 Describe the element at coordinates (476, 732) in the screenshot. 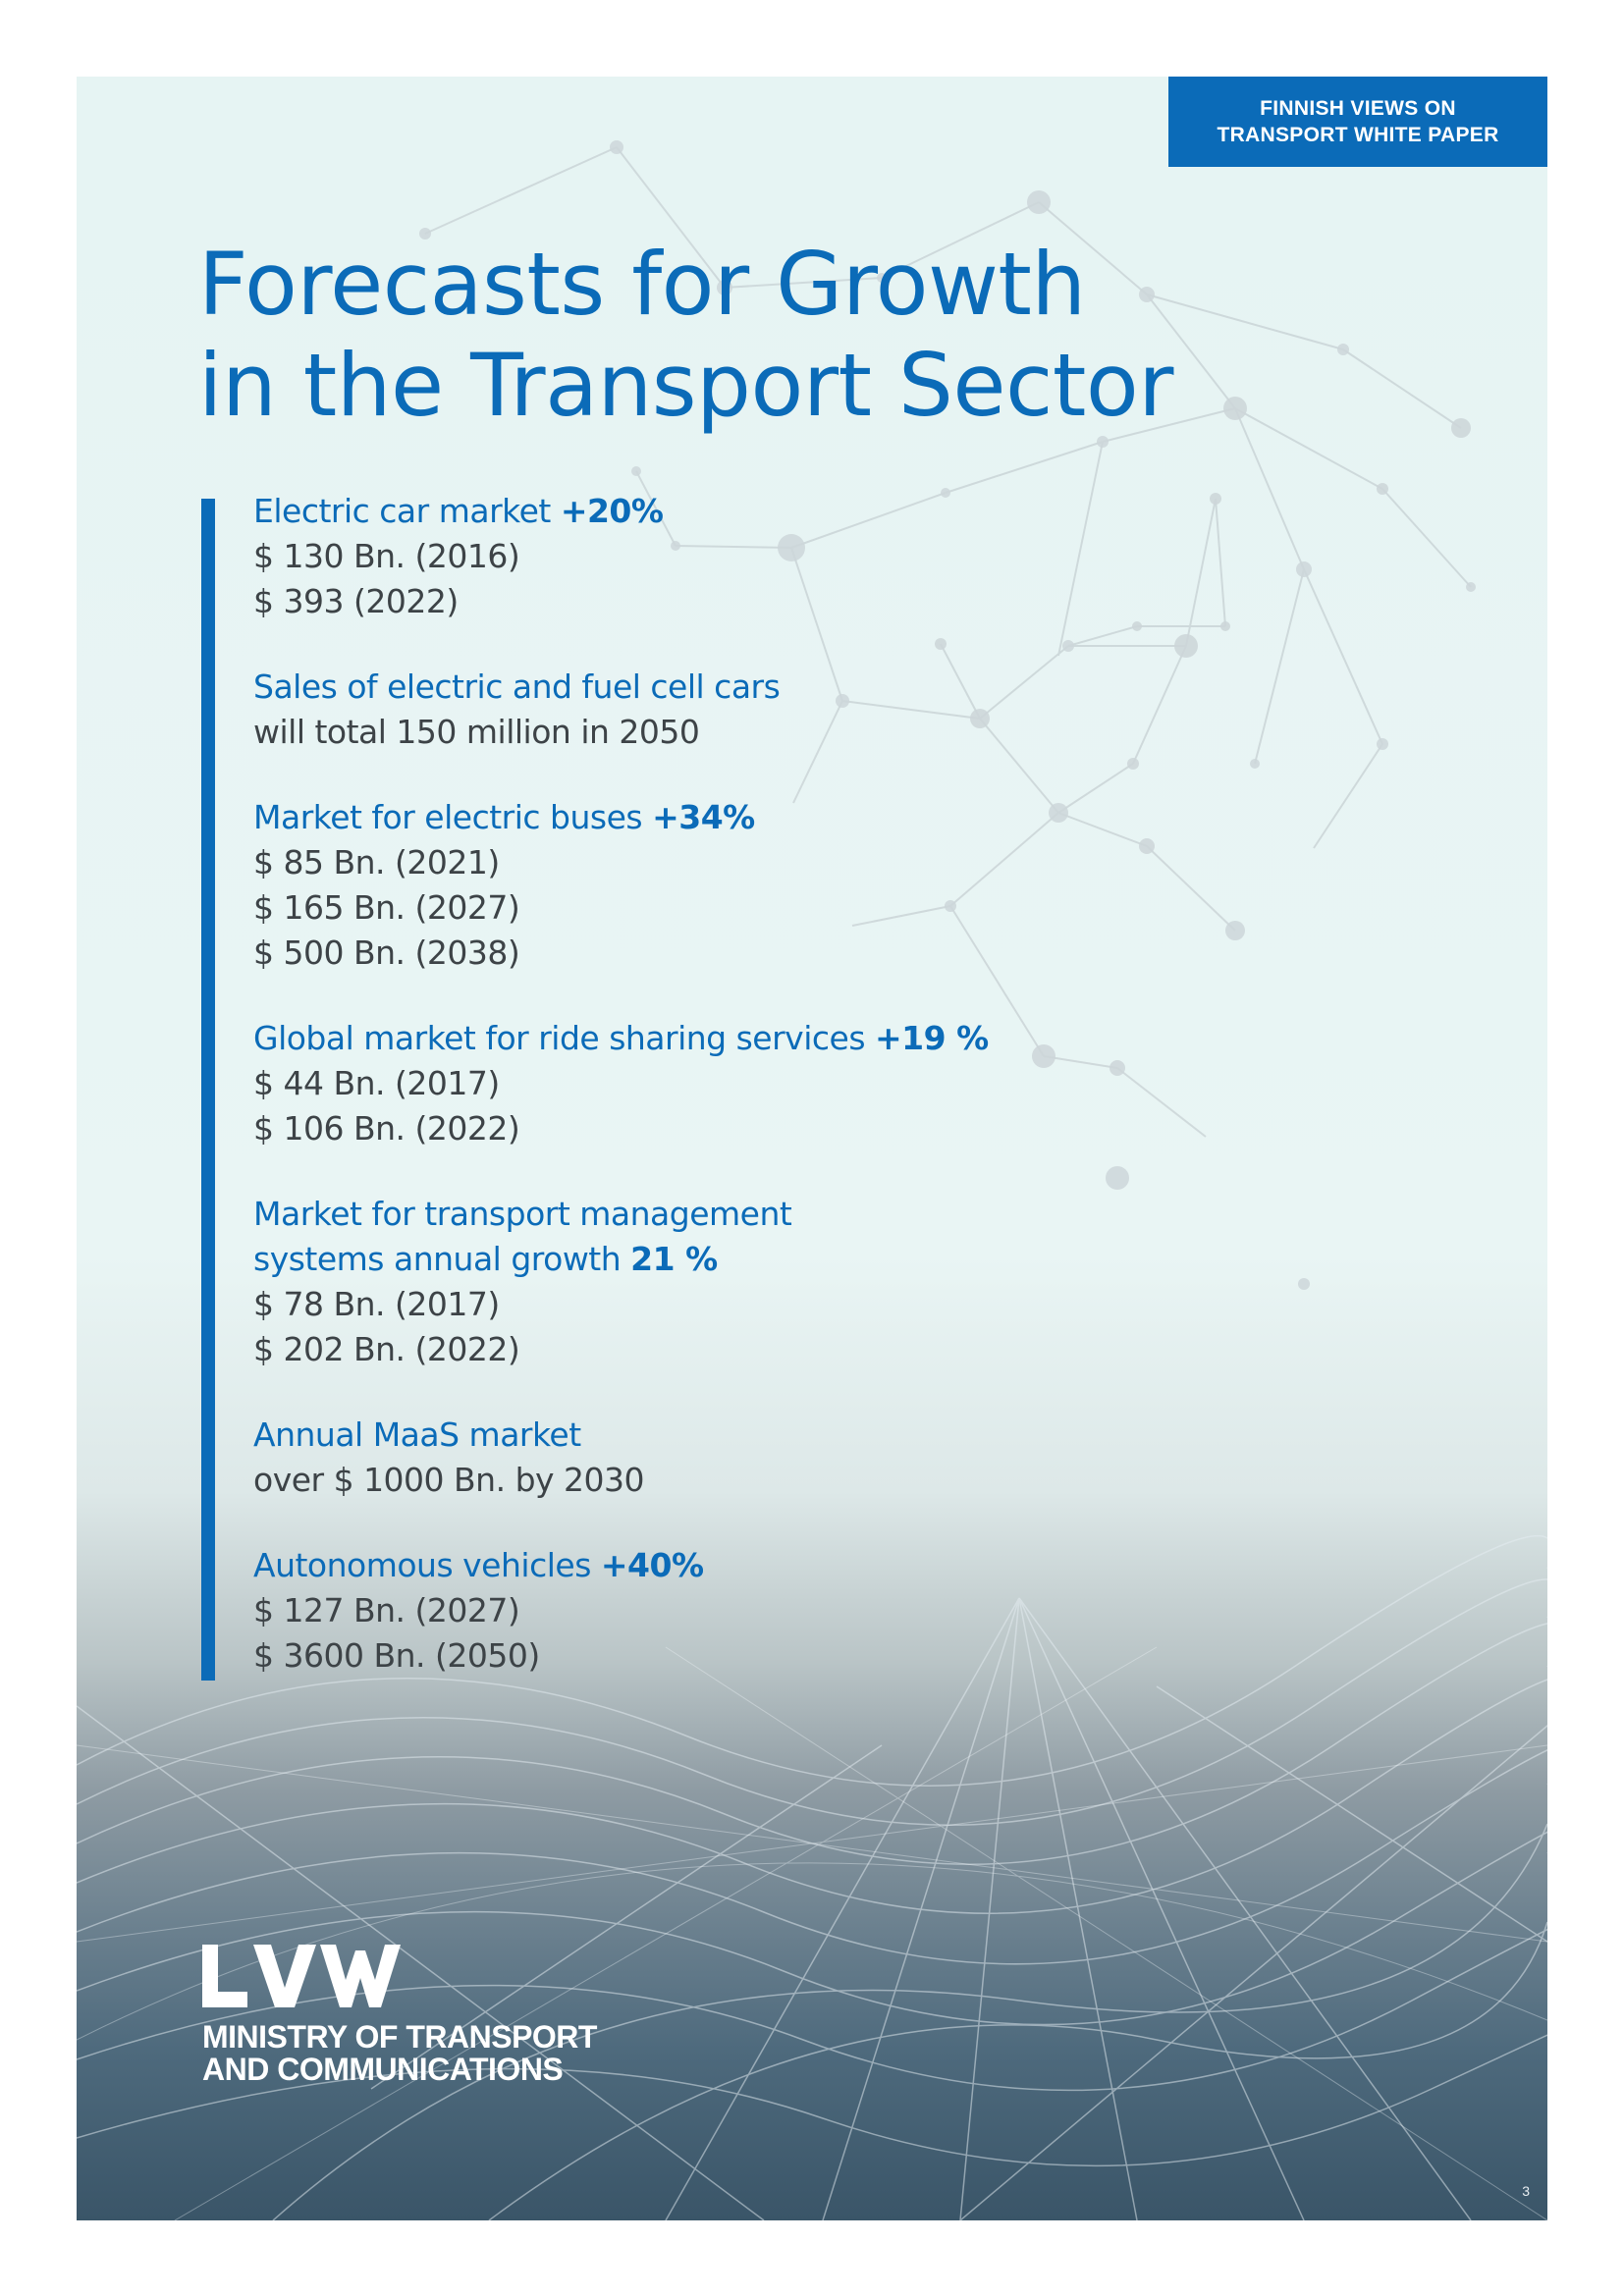

I see `forecast-value: will total 150 million in 2050` at that location.